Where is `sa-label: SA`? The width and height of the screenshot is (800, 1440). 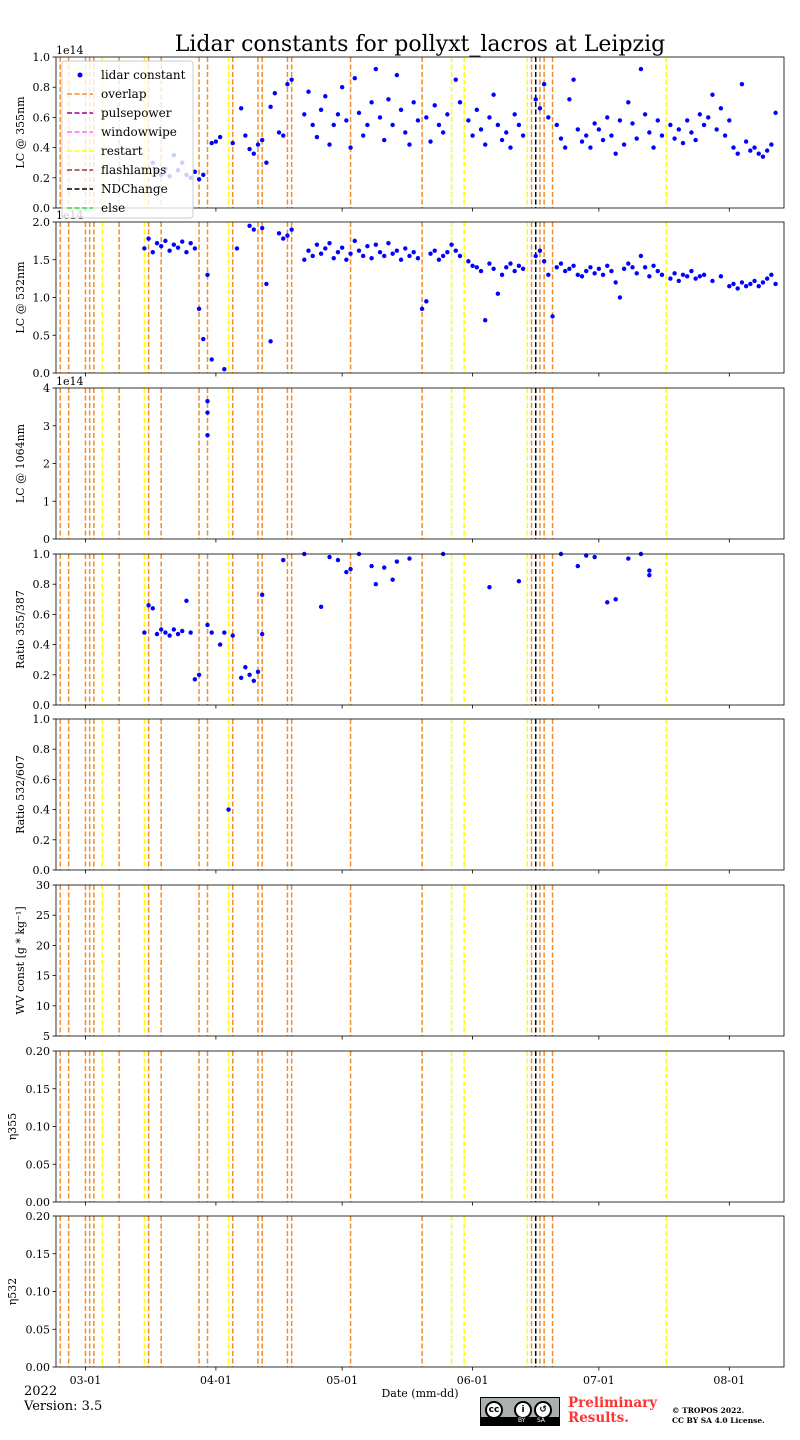
sa-label: SA is located at coordinates (541, 1420).